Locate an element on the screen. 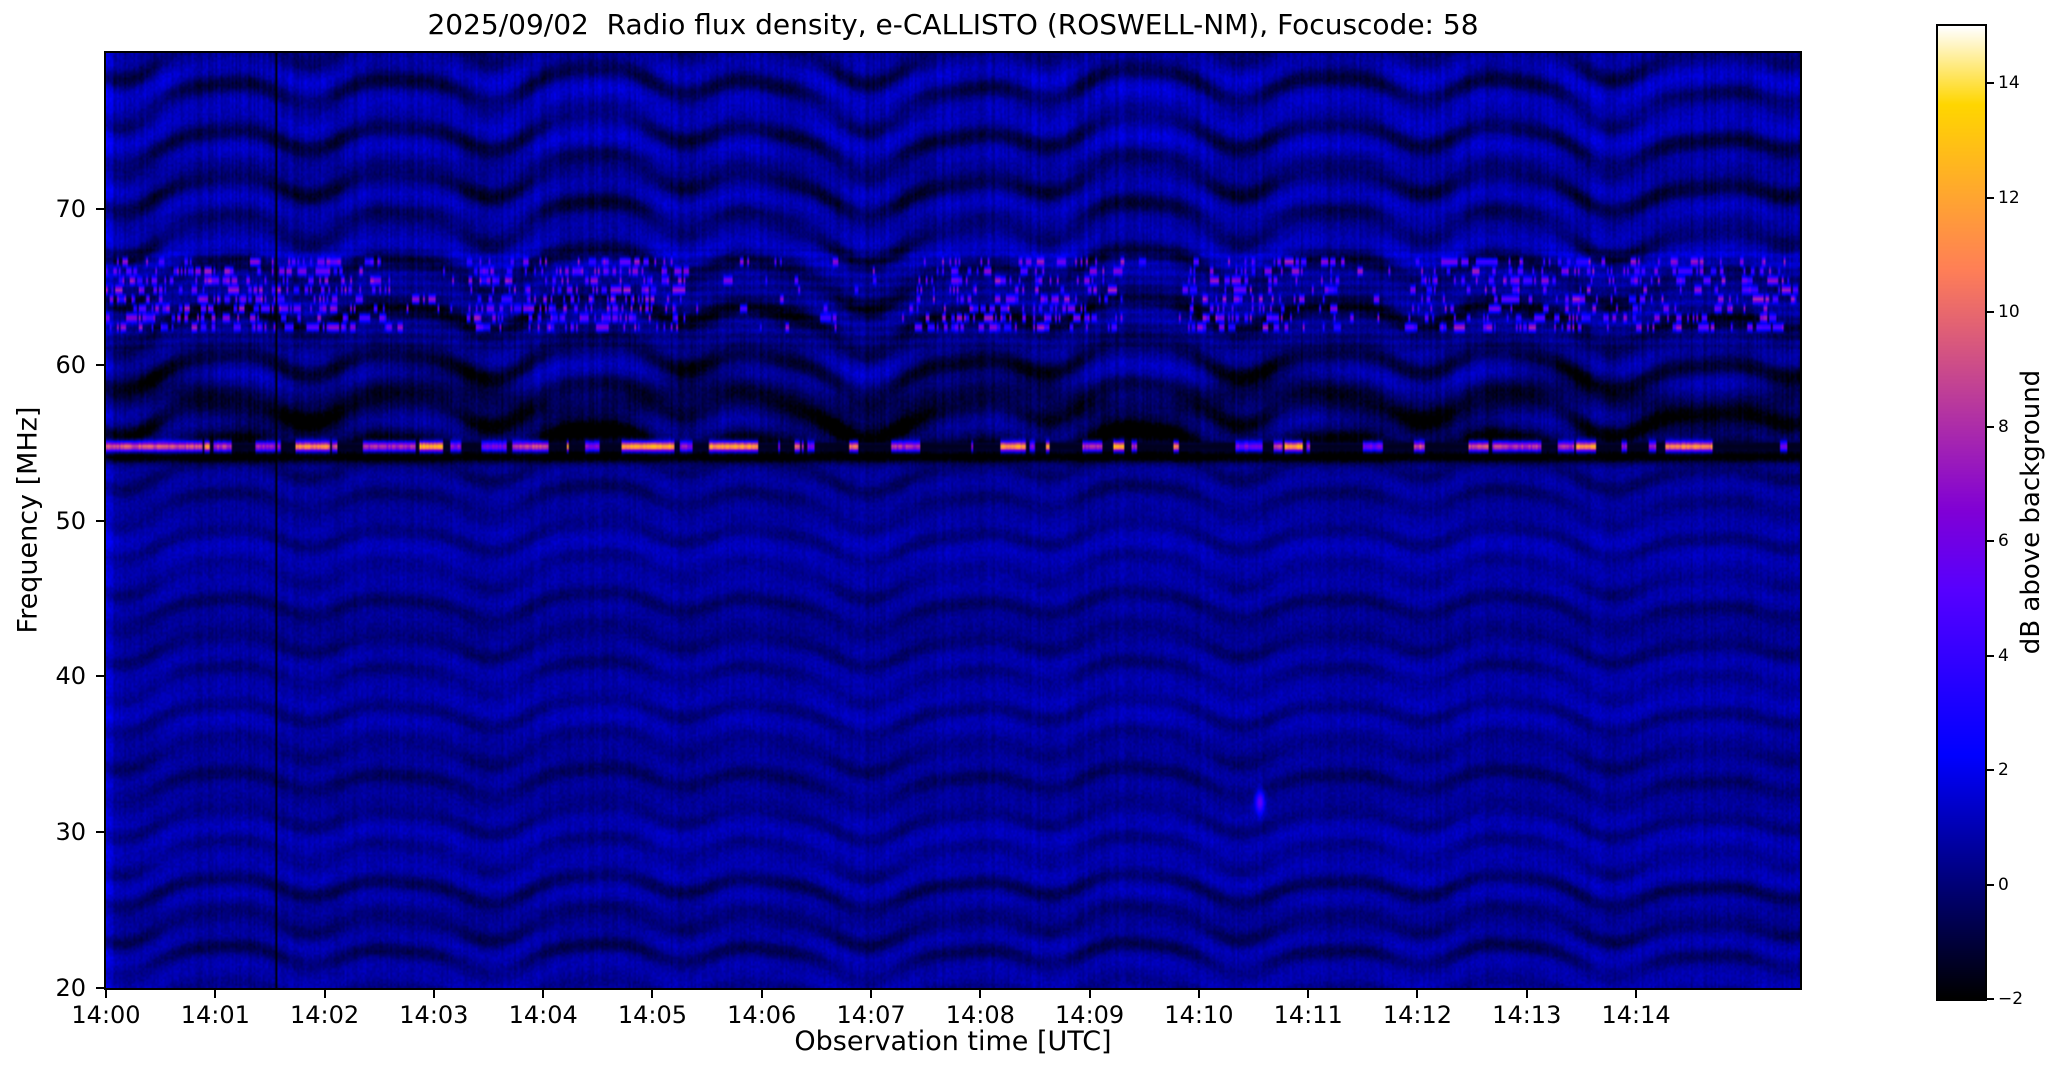  y-tick-label: 30 is located at coordinates (70, 832).